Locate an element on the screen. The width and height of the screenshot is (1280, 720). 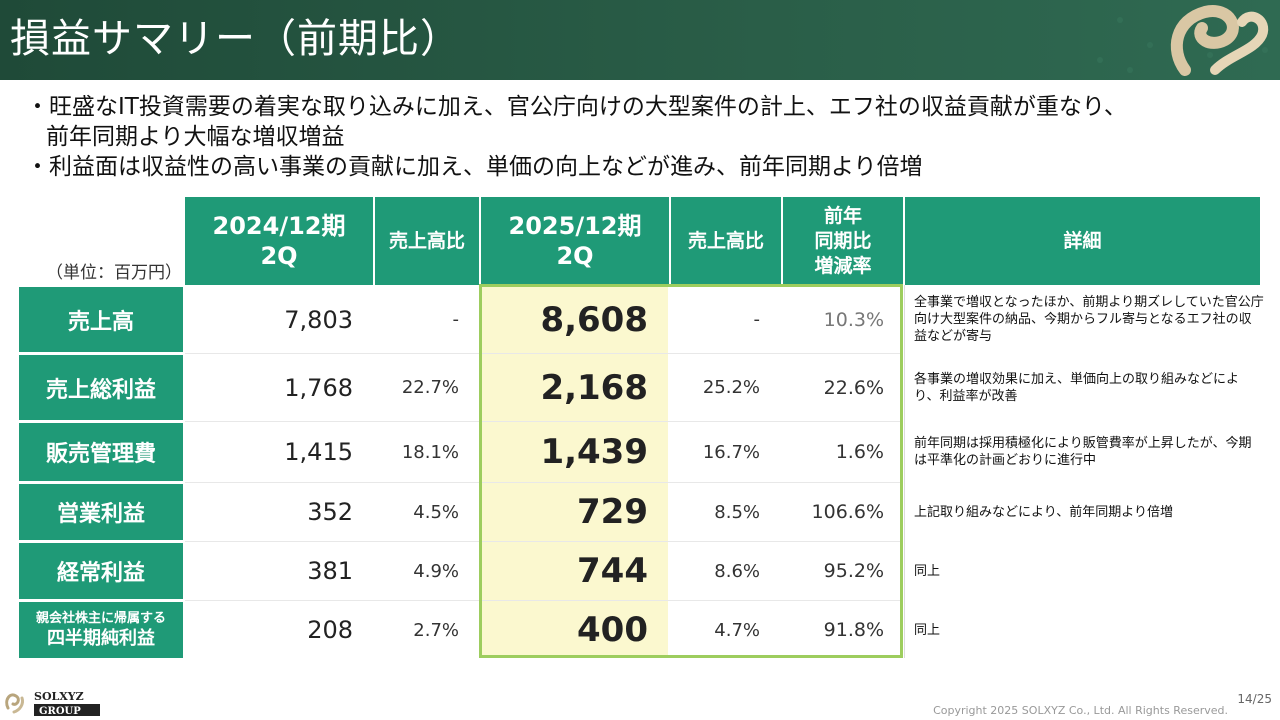
column-divider is located at coordinates (904, 471).